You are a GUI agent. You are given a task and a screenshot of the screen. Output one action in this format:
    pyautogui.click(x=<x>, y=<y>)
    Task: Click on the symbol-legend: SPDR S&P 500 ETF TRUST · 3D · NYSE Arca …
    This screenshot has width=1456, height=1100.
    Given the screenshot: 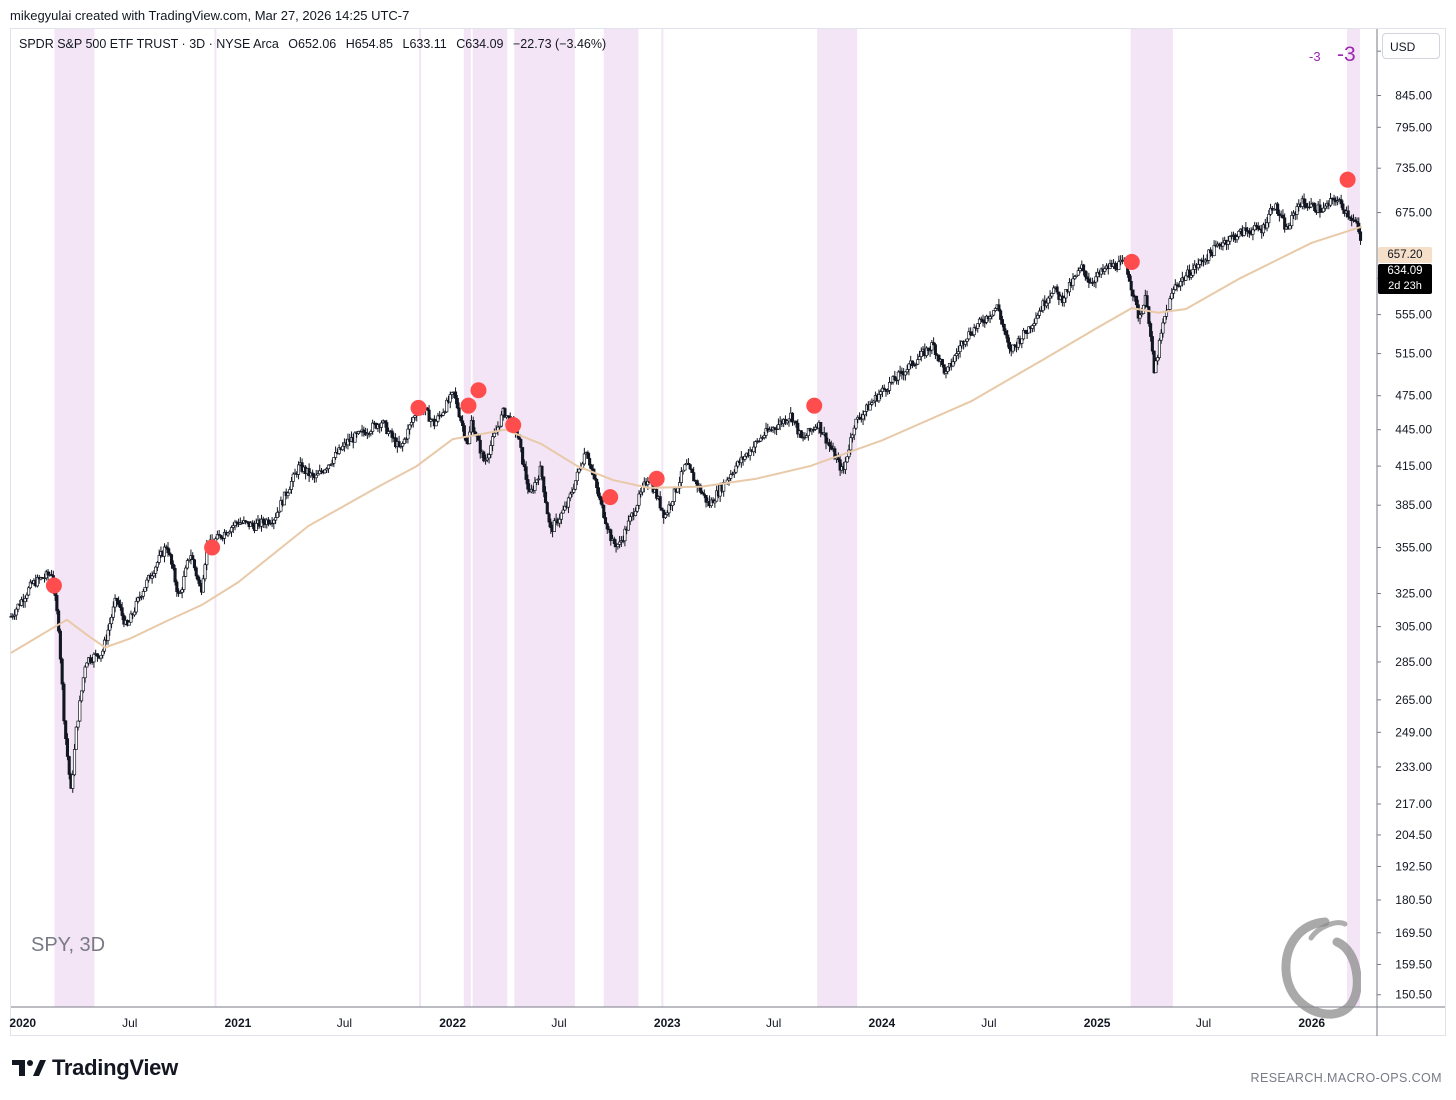 What is the action you would take?
    pyautogui.click(x=315, y=44)
    